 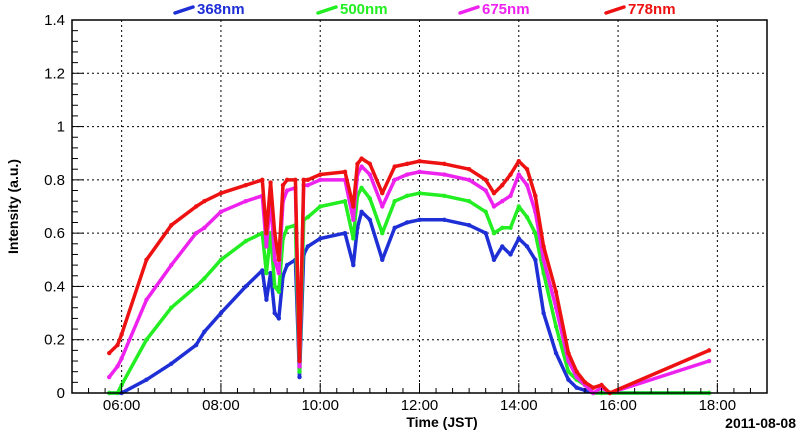 I want to click on x-tick-label: 06:00, so click(x=122, y=405).